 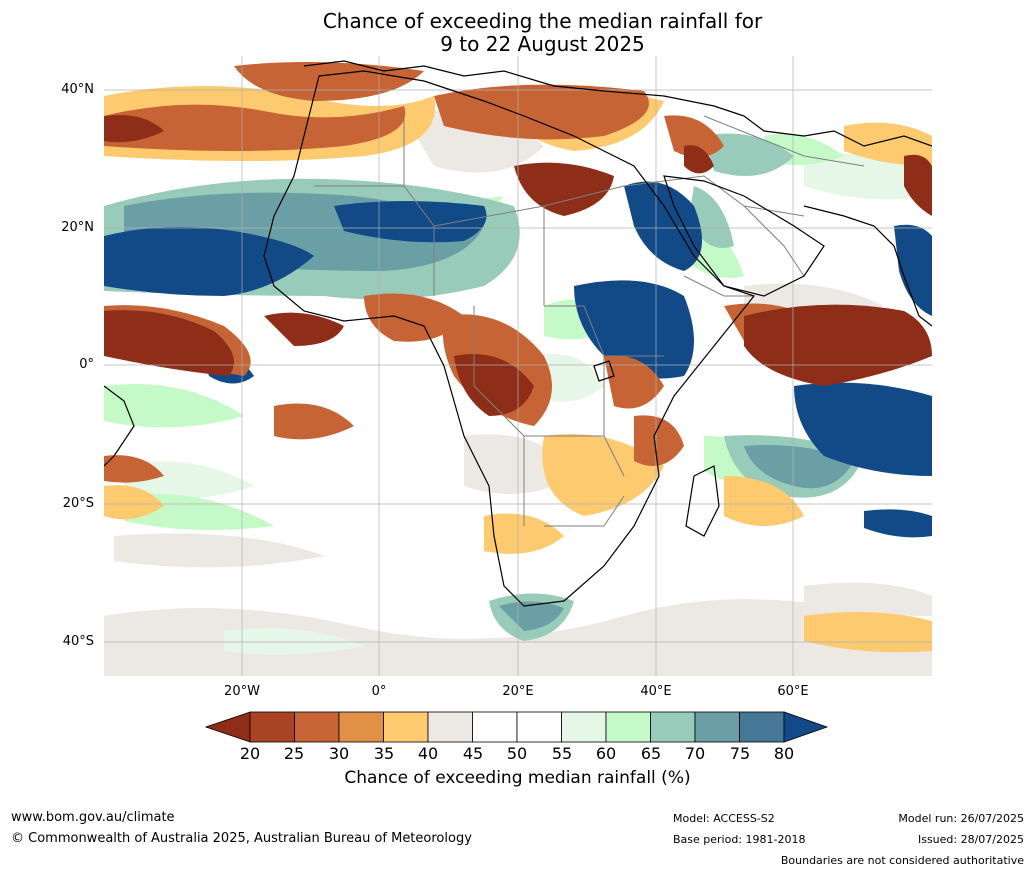 What do you see at coordinates (724, 818) in the screenshot?
I see `footer-model: Model: ACCESS-S2` at bounding box center [724, 818].